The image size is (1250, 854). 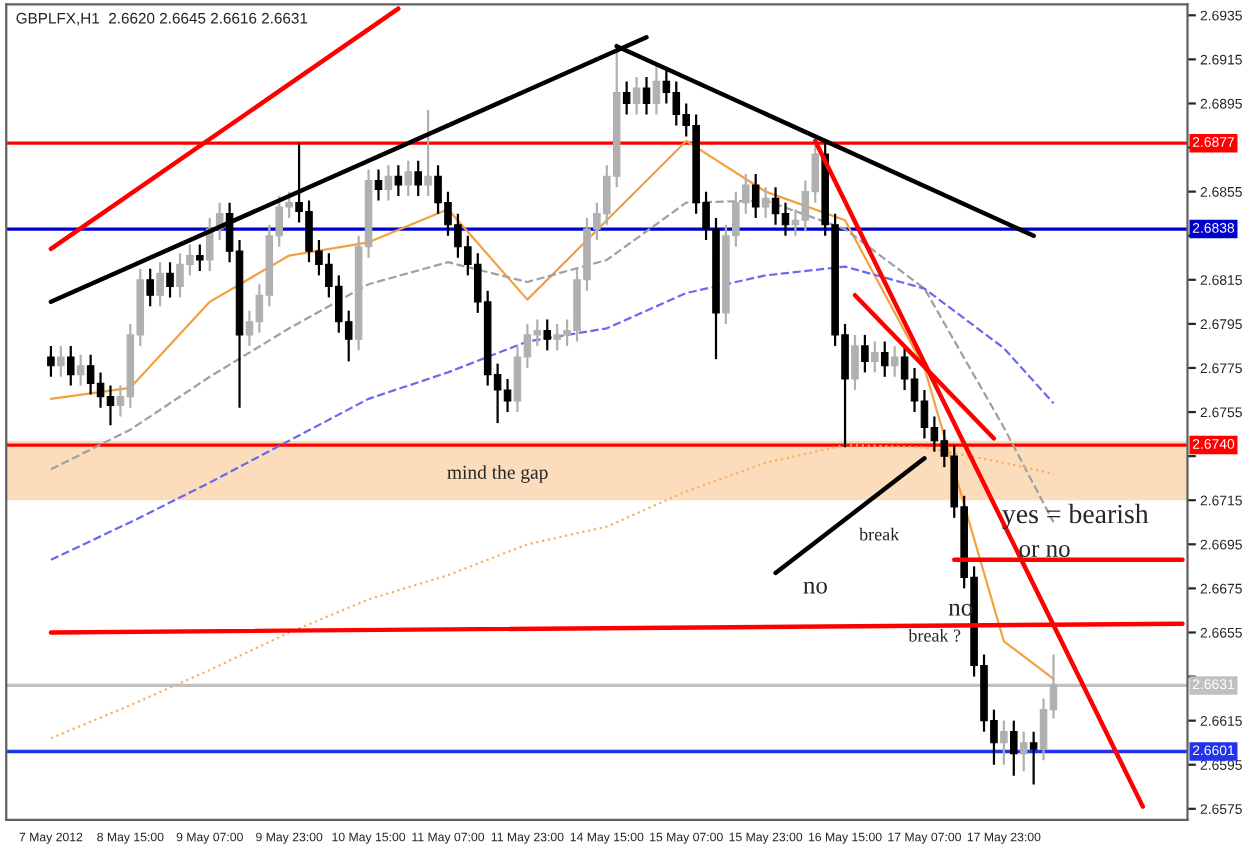 What do you see at coordinates (1044, 550) in the screenshot?
I see `annotation: or no` at bounding box center [1044, 550].